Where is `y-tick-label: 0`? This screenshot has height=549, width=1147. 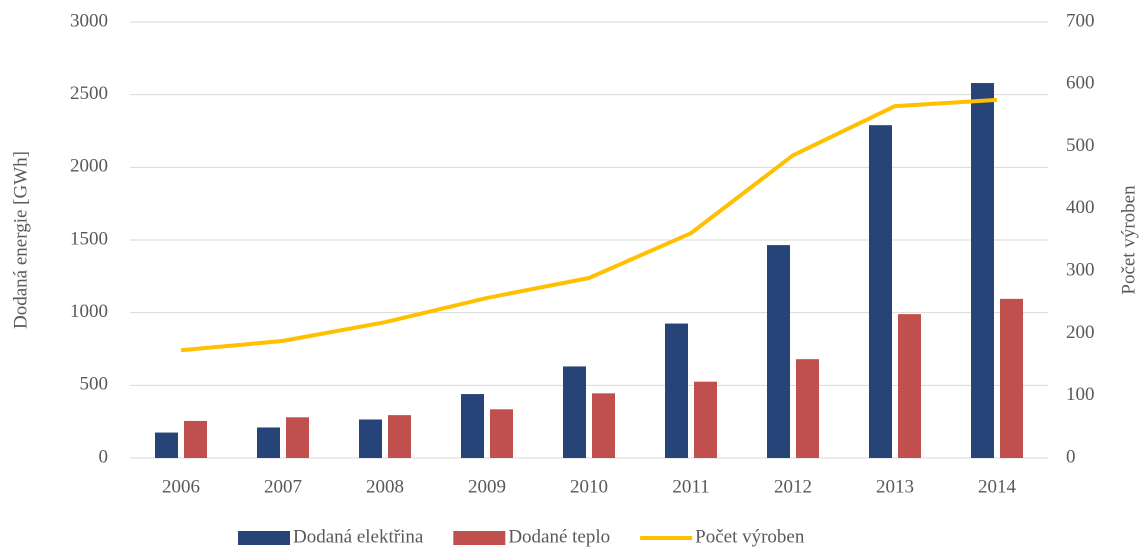
y-tick-label: 0 is located at coordinates (104, 456).